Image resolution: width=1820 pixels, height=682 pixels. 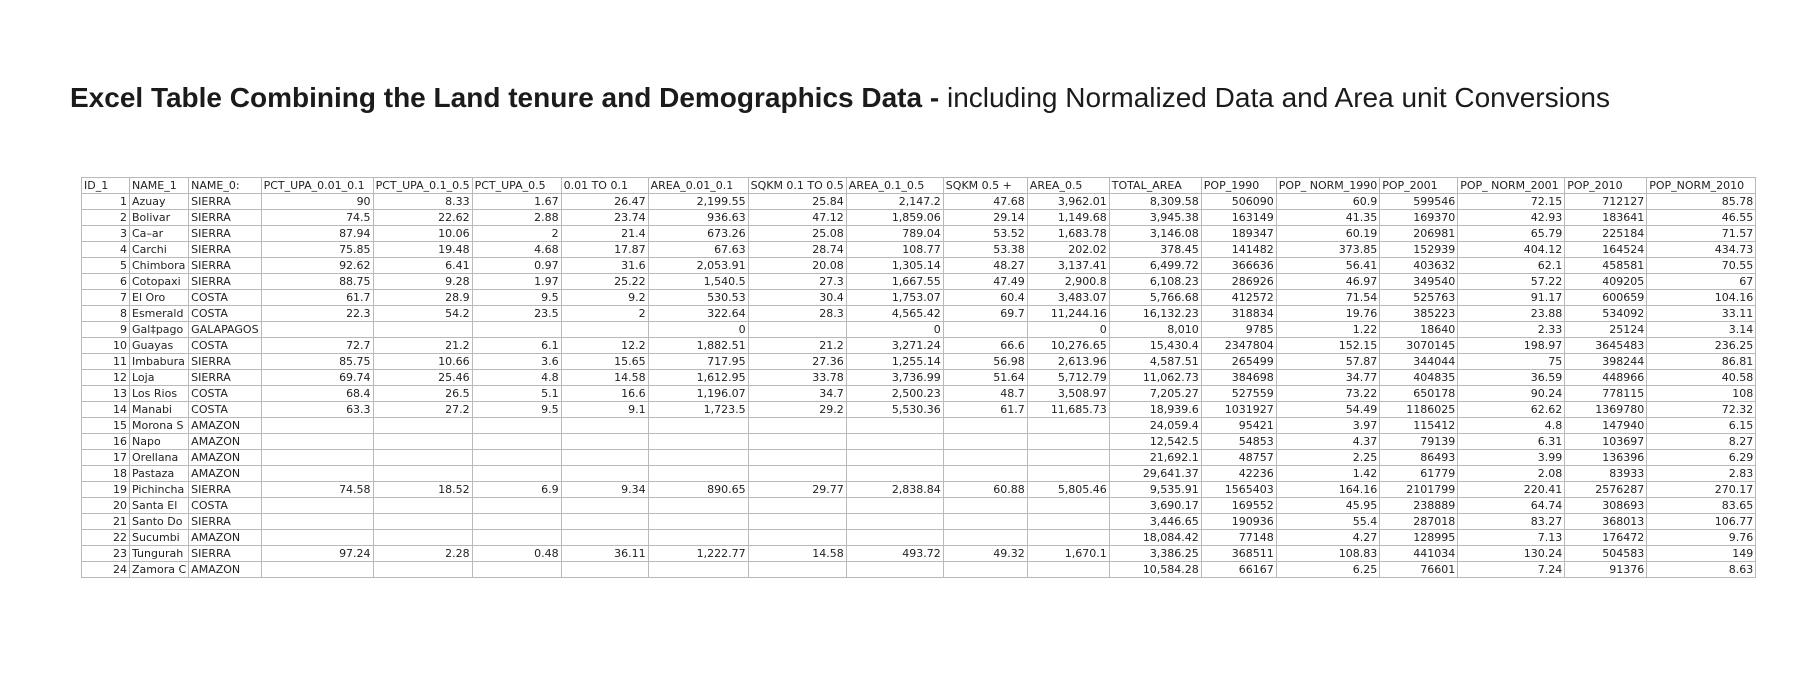 What do you see at coordinates (317, 409) in the screenshot?
I see `table-cell: 63.3` at bounding box center [317, 409].